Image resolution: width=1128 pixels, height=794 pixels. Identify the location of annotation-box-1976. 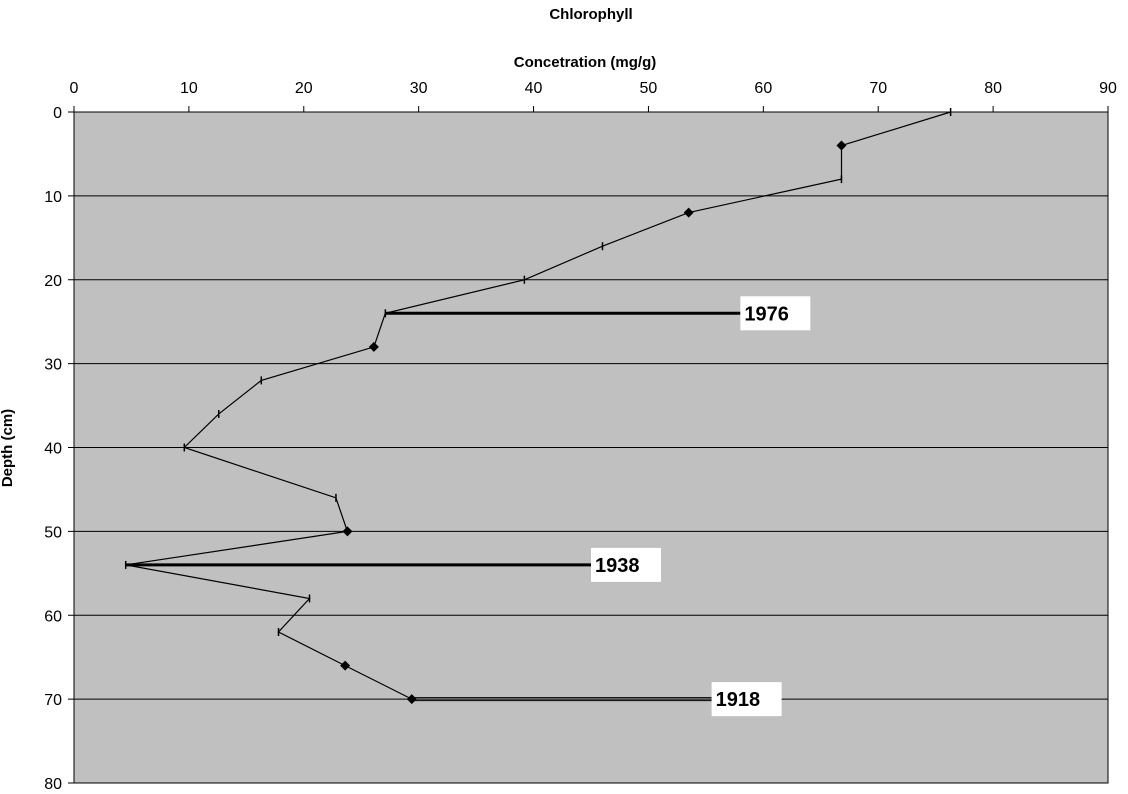
(775, 313).